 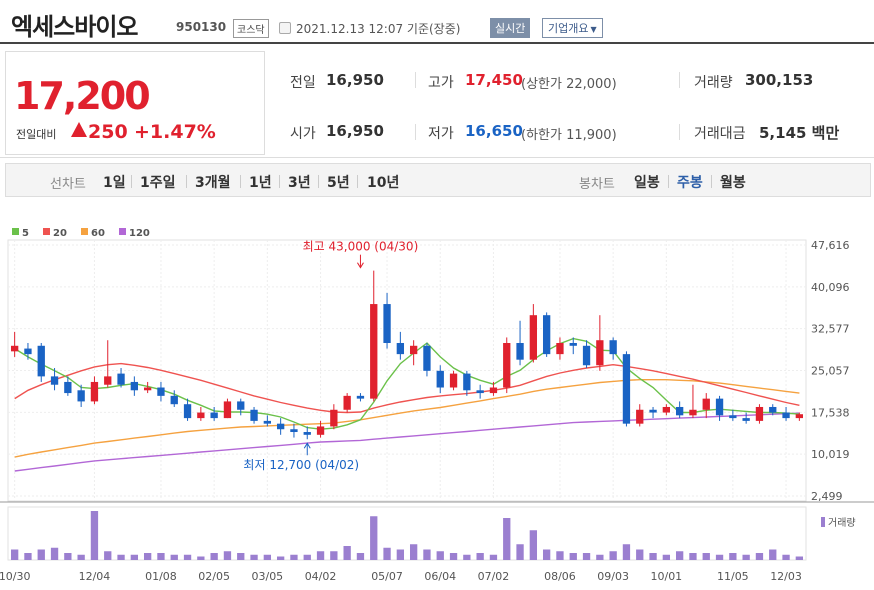 What do you see at coordinates (260, 183) in the screenshot?
I see `period-1y: 1년` at bounding box center [260, 183].